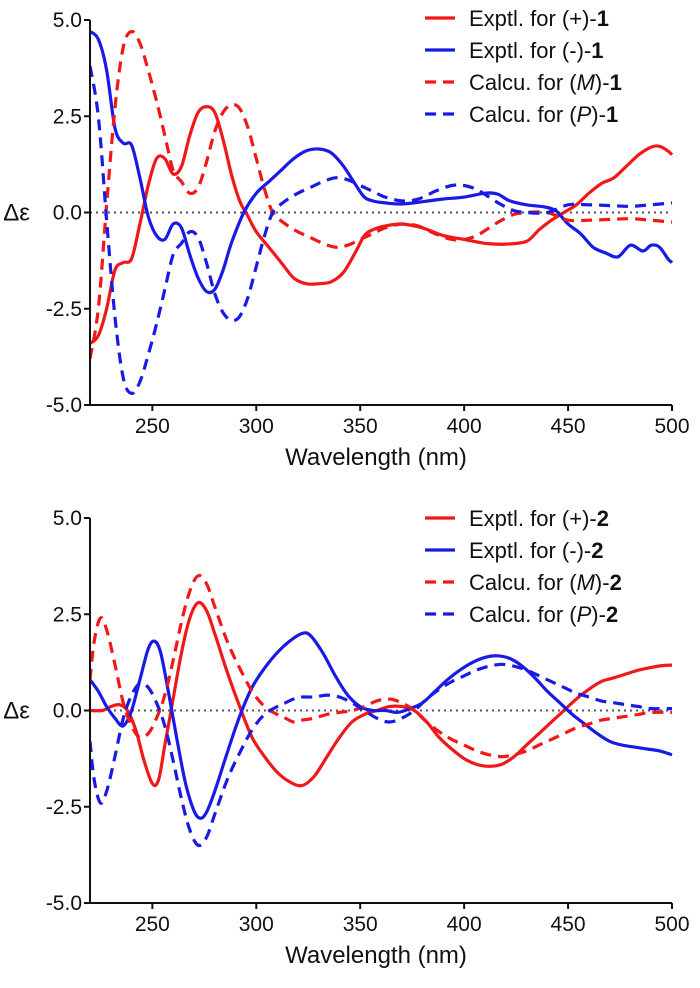 The image size is (700, 988). I want to click on legend-entry: Exptl. for (+)-1, so click(539, 18).